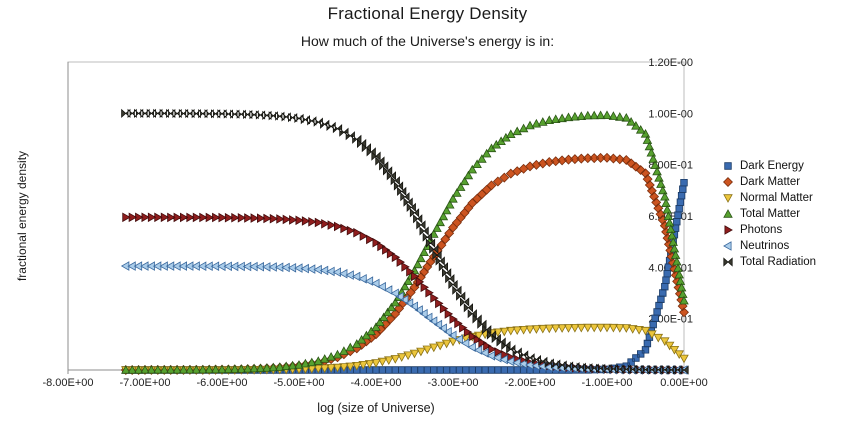  I want to click on normal-matter-marker-icon, so click(728, 198).